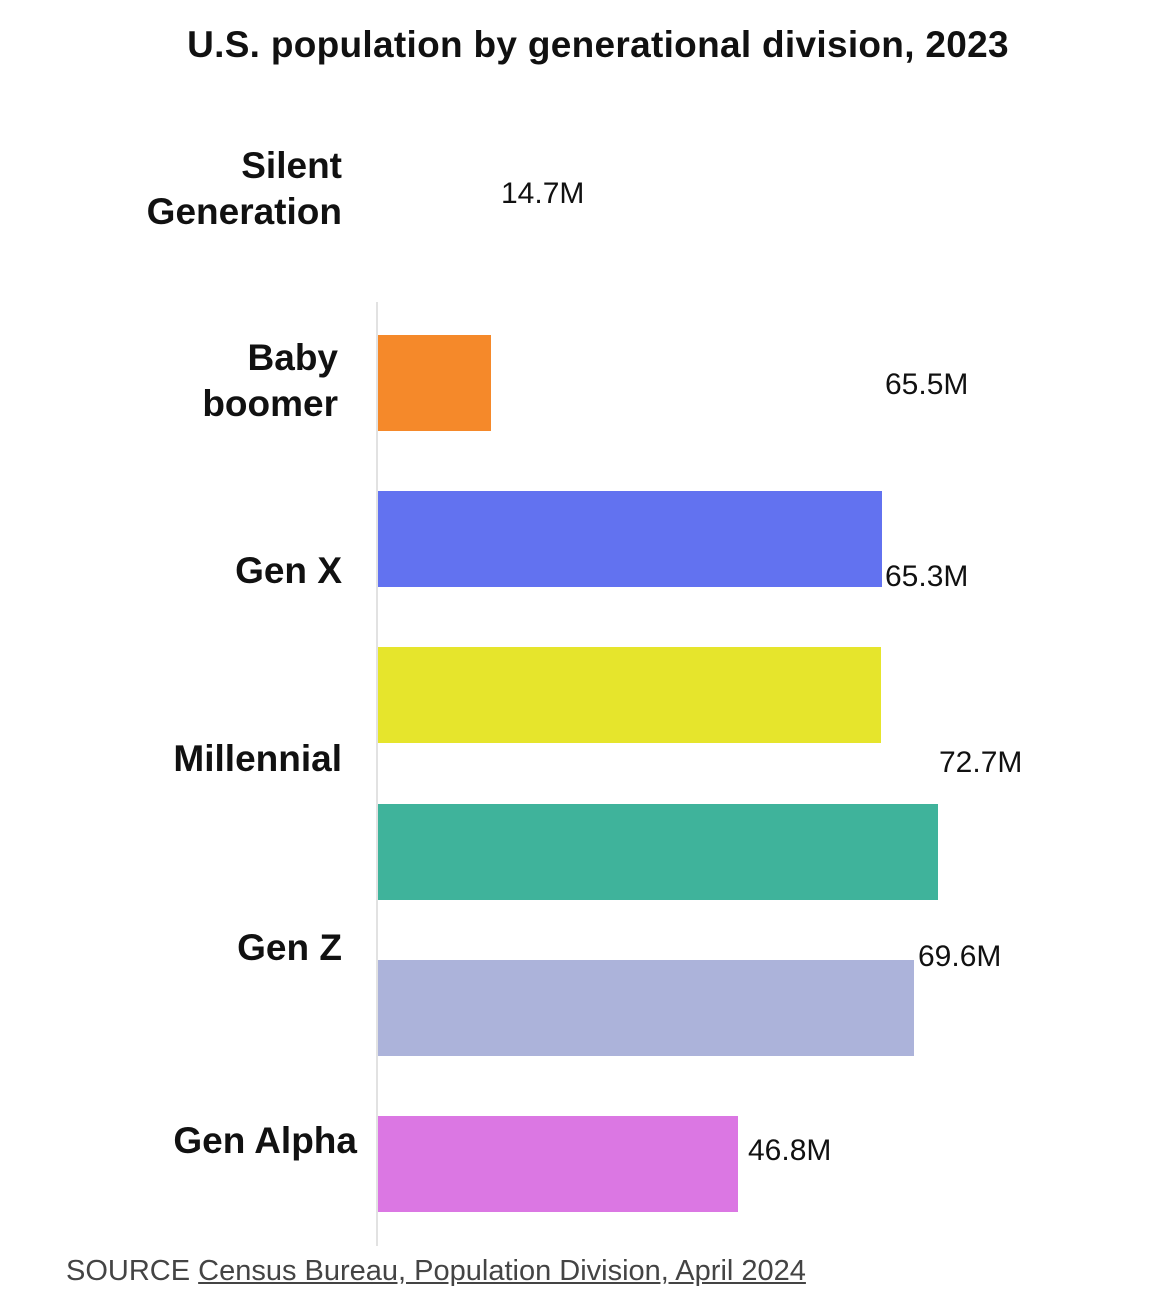  I want to click on category-label: Baby boomer, so click(270, 381).